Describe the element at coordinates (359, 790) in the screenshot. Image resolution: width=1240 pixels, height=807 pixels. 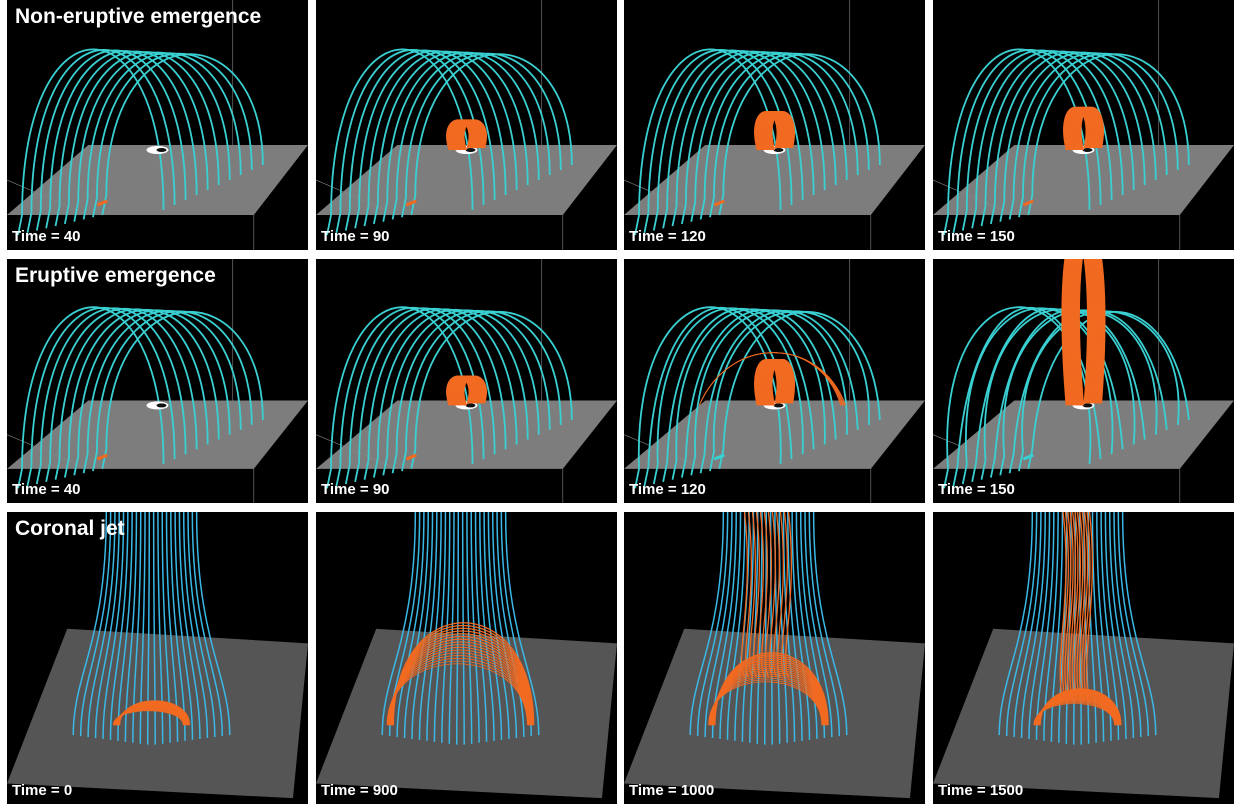
I see `time-label: Time = 900` at that location.